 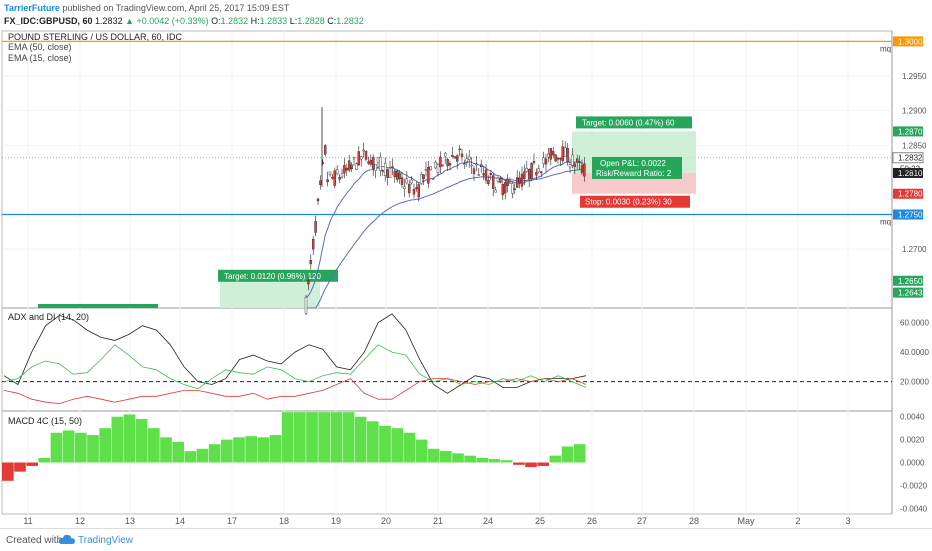 What do you see at coordinates (746, 521) in the screenshot?
I see `time-tick-label: May` at bounding box center [746, 521].